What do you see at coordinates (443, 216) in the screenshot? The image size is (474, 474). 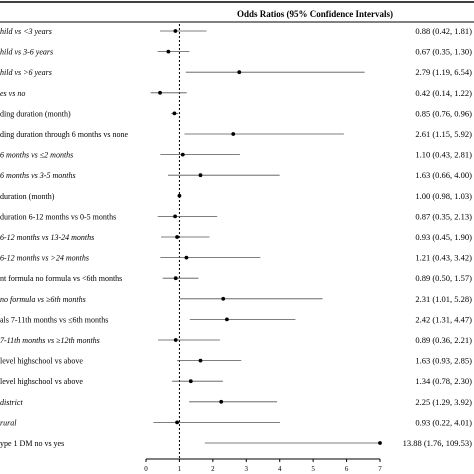 I see `ci-value: 0.87 (0.35, 2.13)` at bounding box center [443, 216].